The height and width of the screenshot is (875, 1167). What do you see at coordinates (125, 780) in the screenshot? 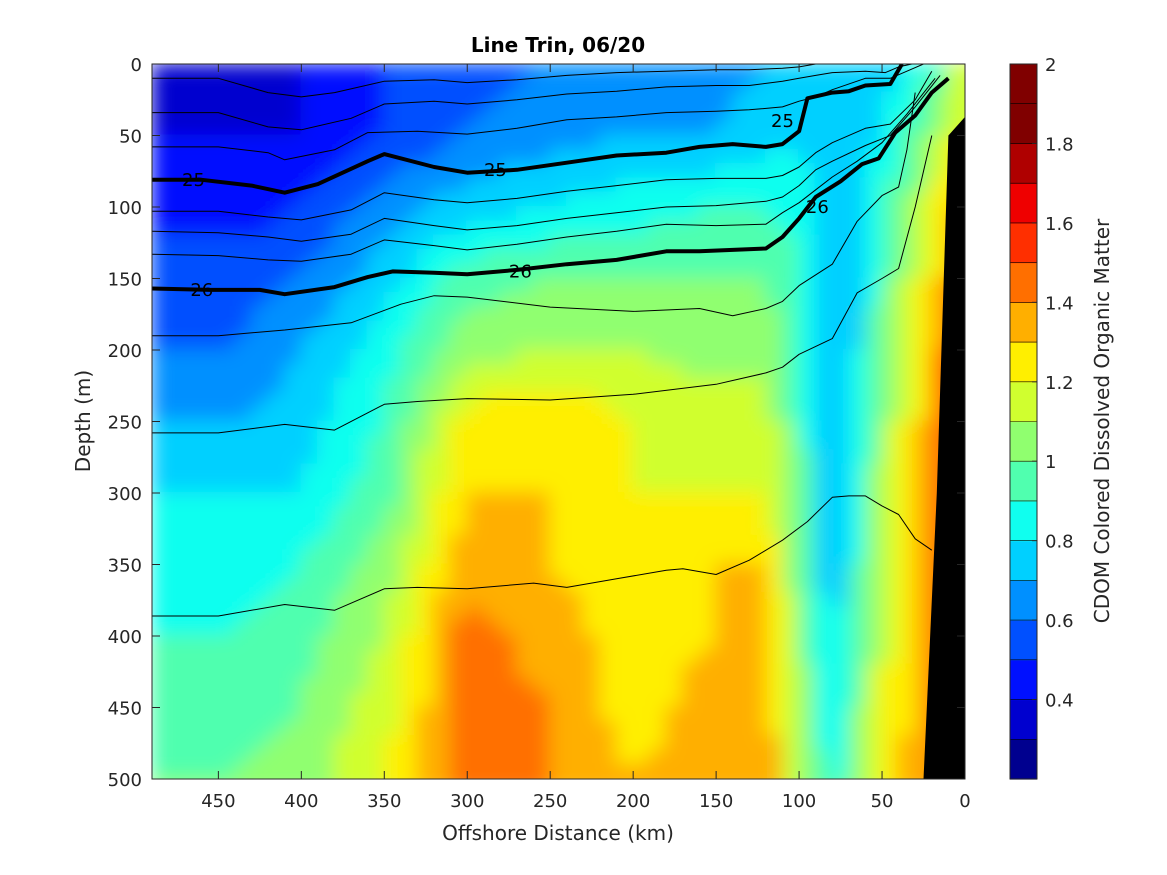
I see `y-tick-label: 500` at bounding box center [125, 780].